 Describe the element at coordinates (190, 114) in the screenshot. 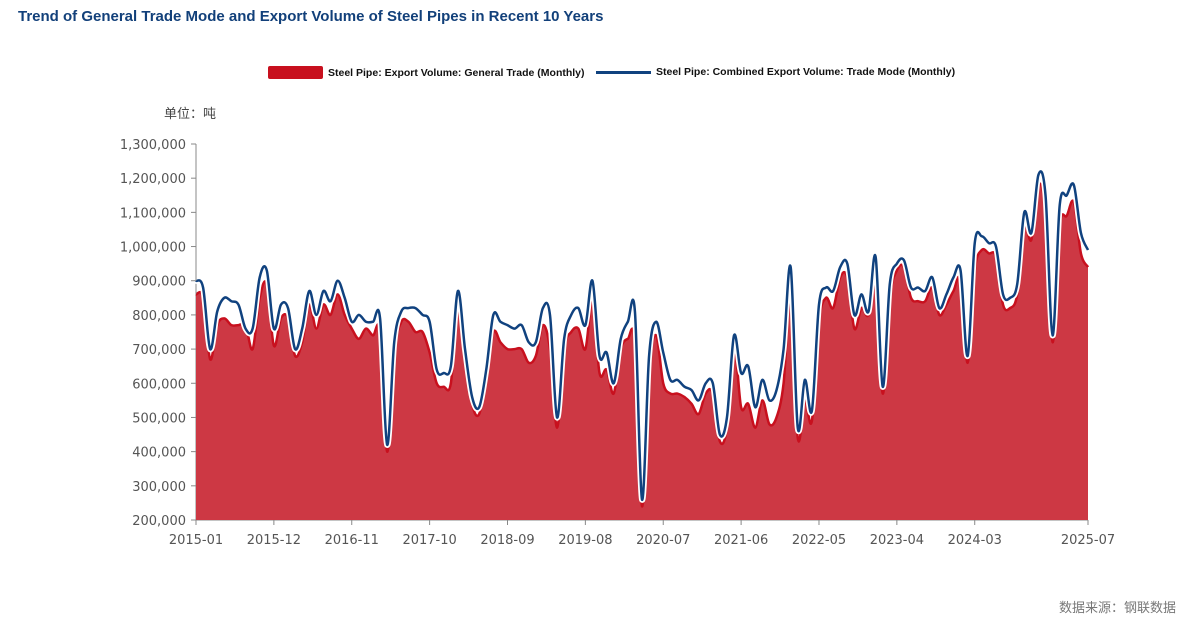

I see `unit-label: 单位：吨` at that location.